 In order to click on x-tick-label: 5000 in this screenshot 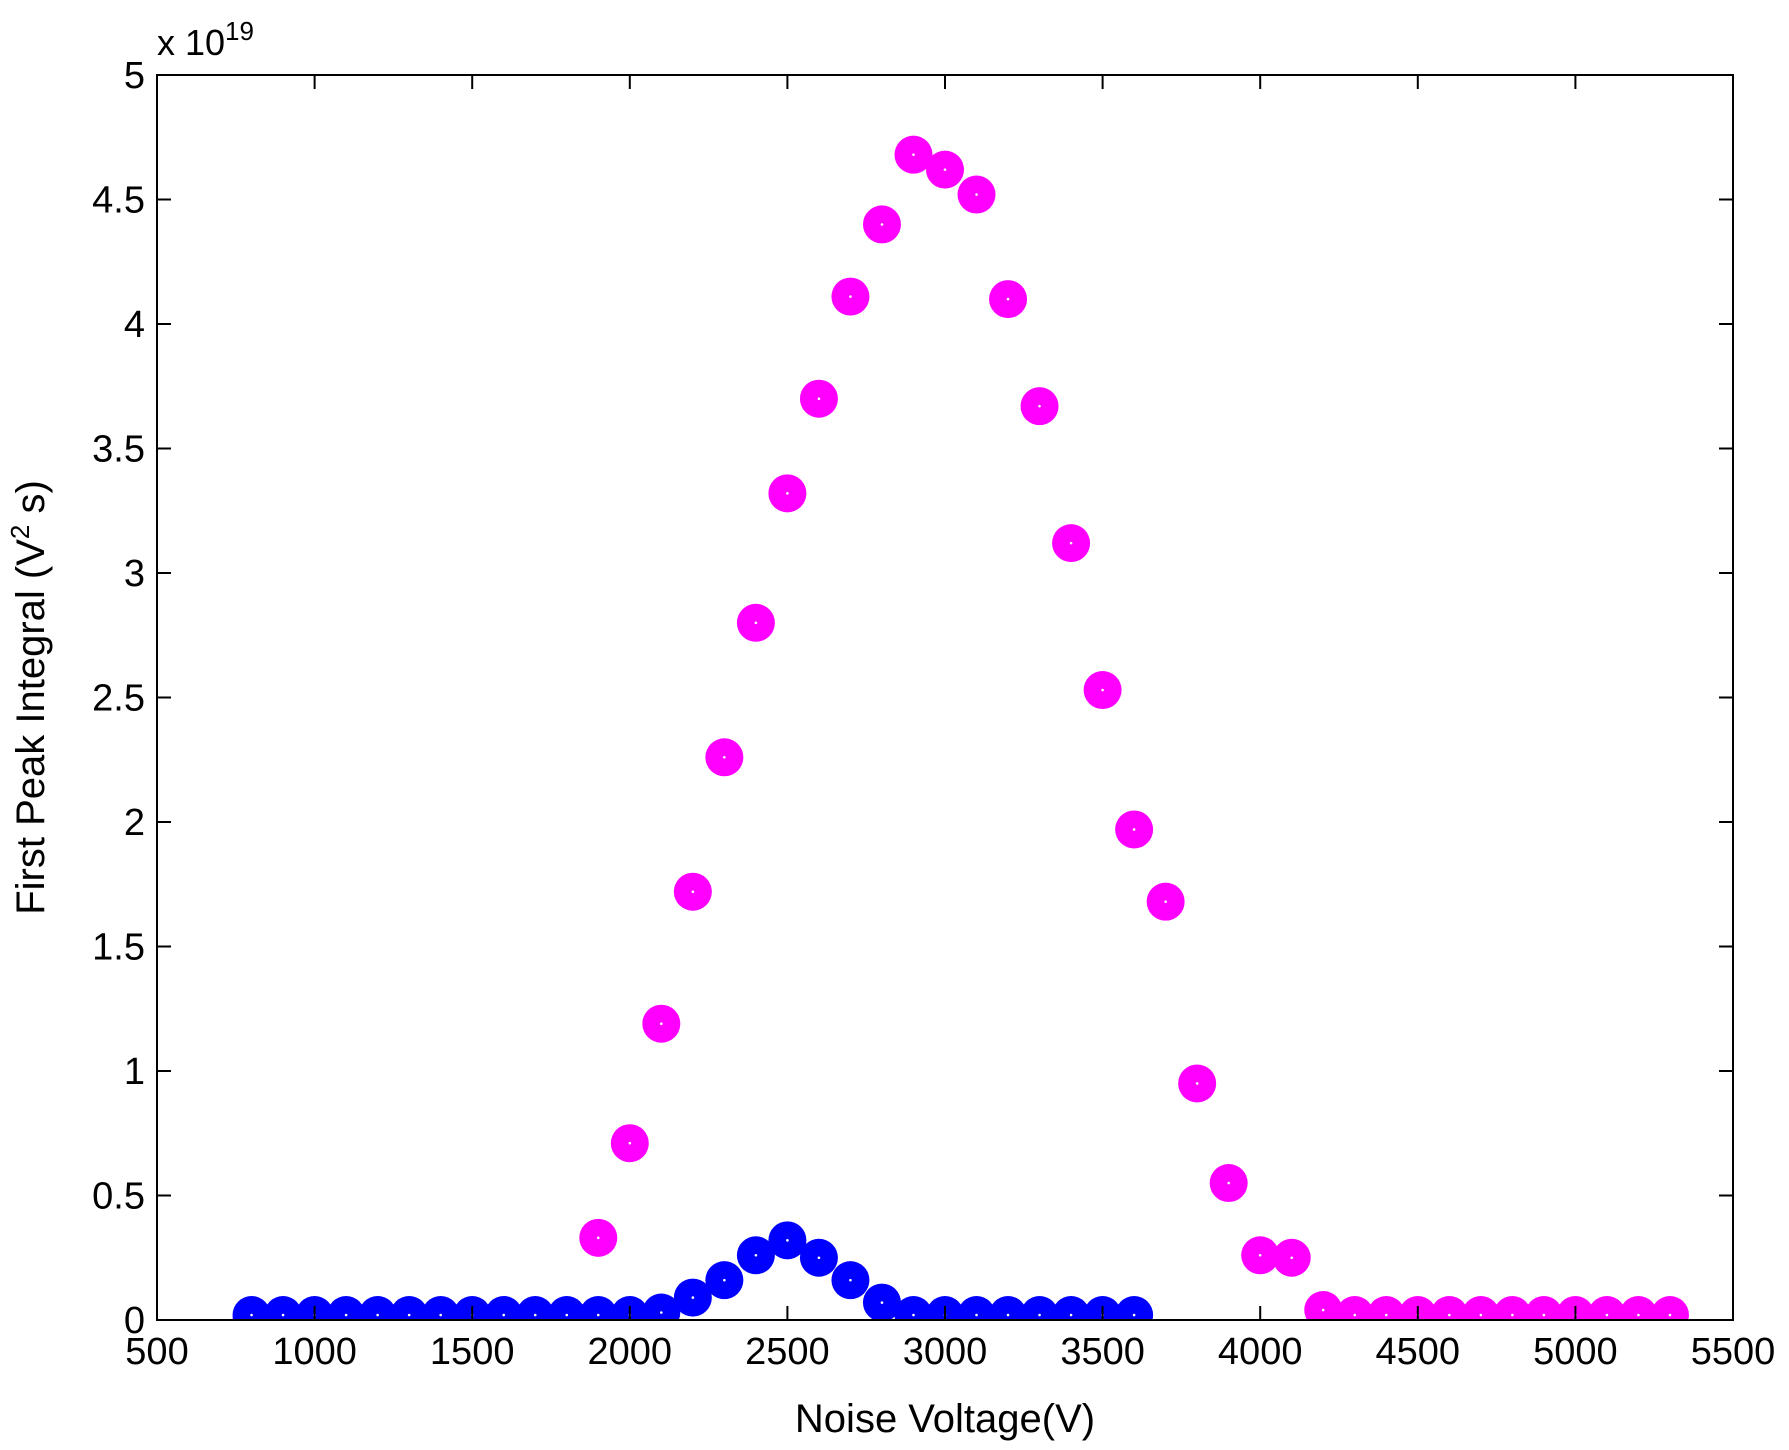, I will do `click(1575, 1352)`.